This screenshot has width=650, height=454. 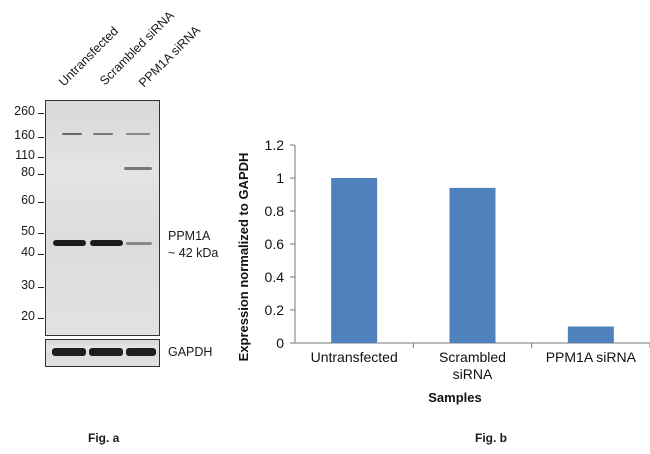 I want to click on band-160-lane1, so click(x=72, y=134).